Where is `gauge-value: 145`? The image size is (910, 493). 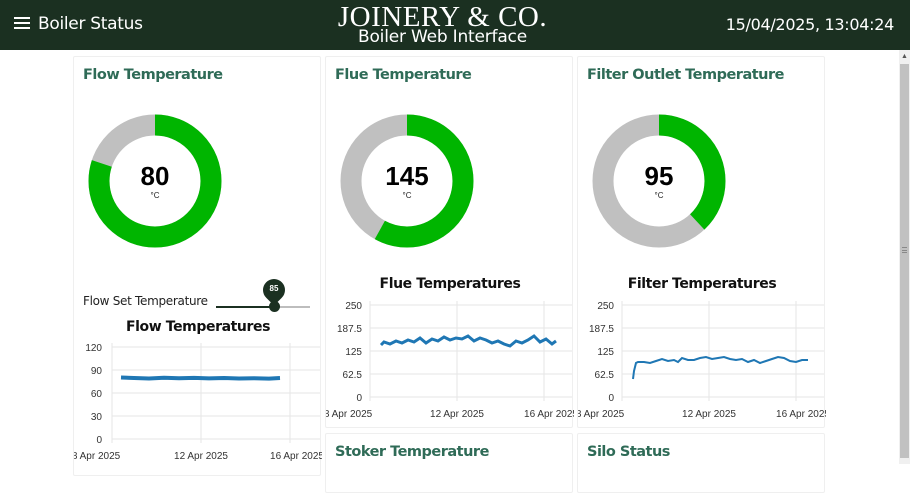 gauge-value: 145 is located at coordinates (407, 176).